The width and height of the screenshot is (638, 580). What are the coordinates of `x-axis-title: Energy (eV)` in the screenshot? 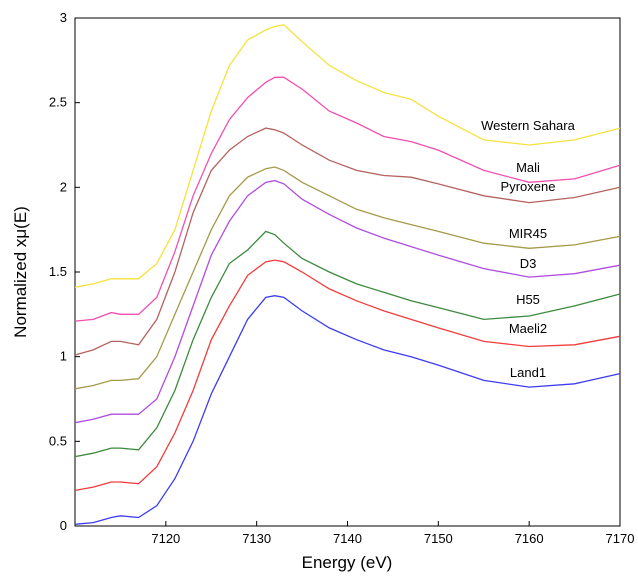 It's located at (347, 562).